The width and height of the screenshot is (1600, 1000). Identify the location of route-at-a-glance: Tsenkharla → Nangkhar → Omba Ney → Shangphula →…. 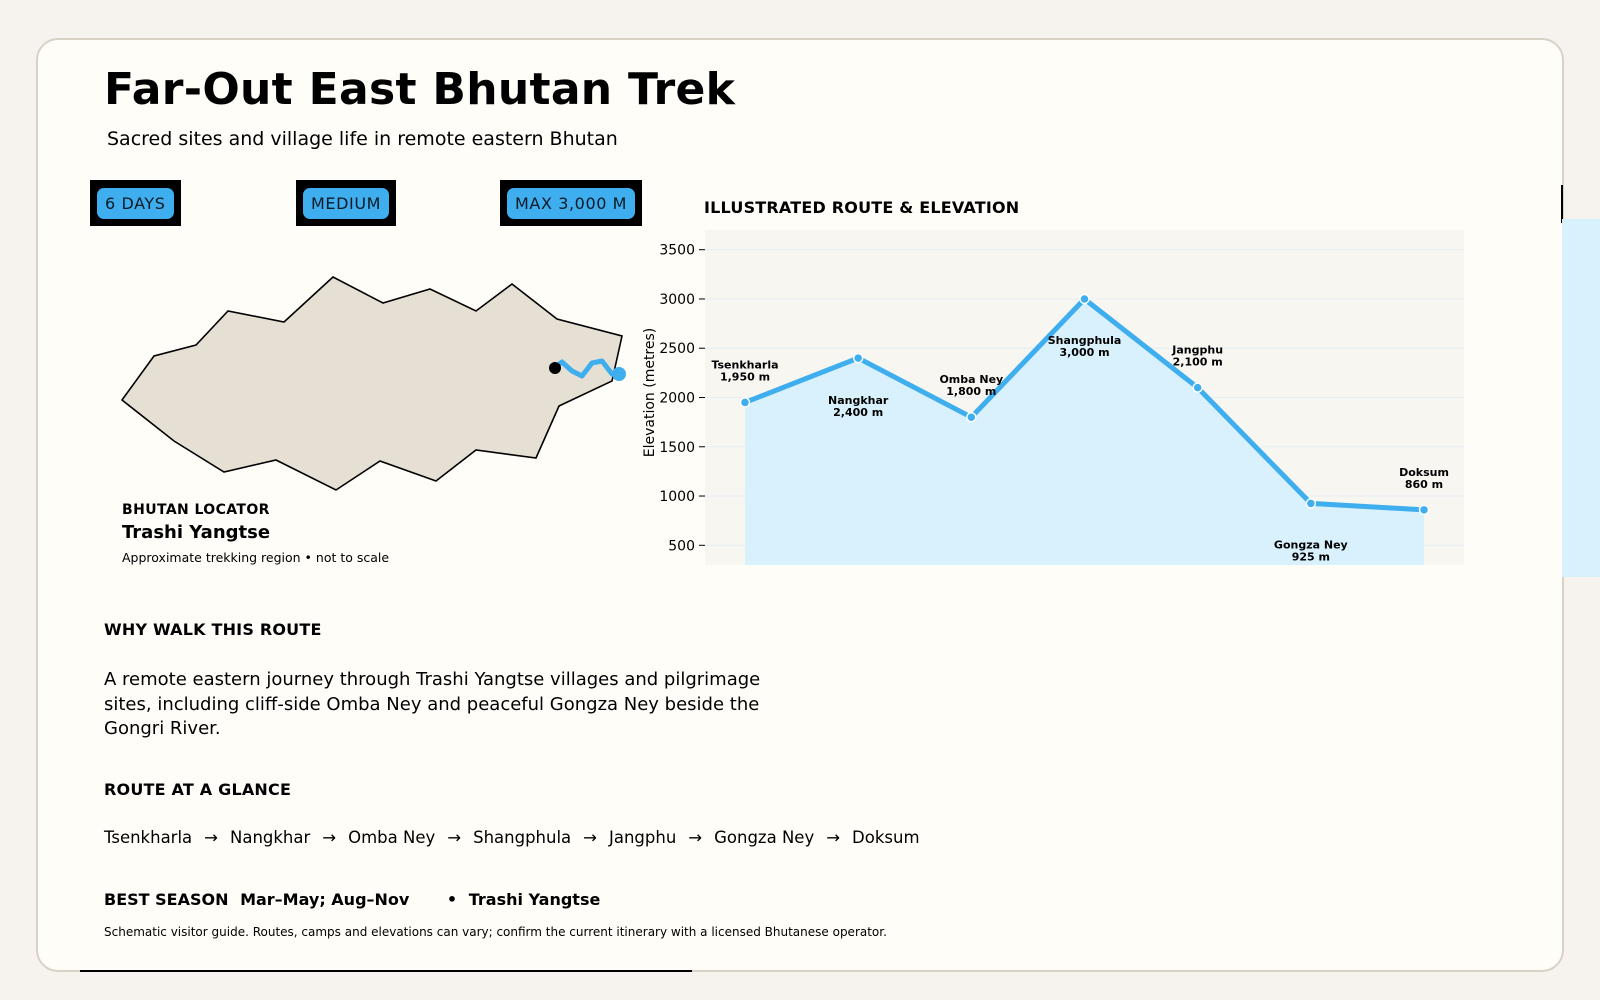
(512, 837).